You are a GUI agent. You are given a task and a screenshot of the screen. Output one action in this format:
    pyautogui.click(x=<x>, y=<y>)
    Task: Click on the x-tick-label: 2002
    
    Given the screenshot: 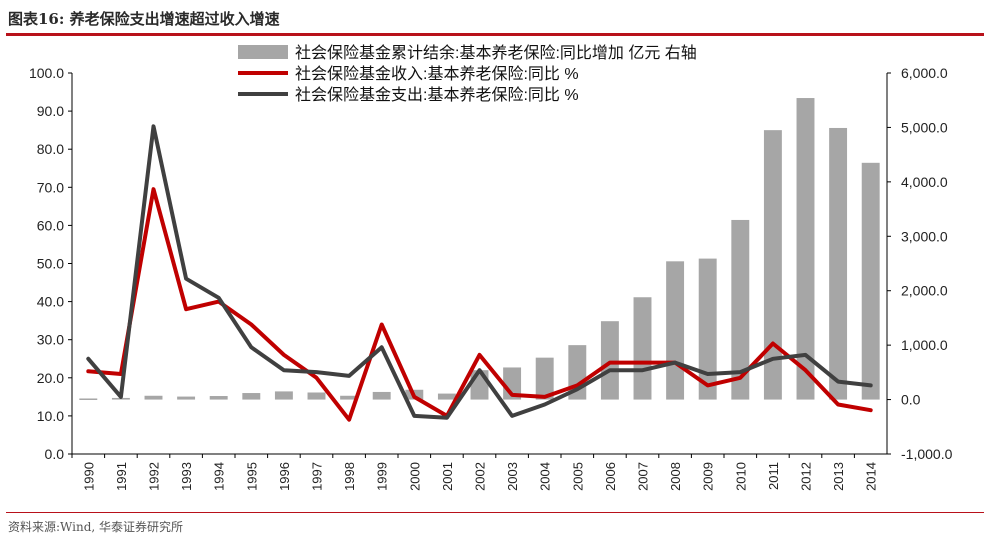 What is the action you would take?
    pyautogui.click(x=480, y=476)
    